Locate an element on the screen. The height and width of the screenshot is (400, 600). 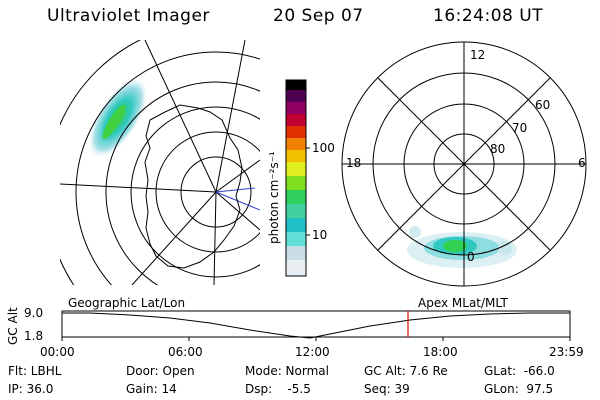
timeline-axis-title: GC Alt is located at coordinates (13, 326).